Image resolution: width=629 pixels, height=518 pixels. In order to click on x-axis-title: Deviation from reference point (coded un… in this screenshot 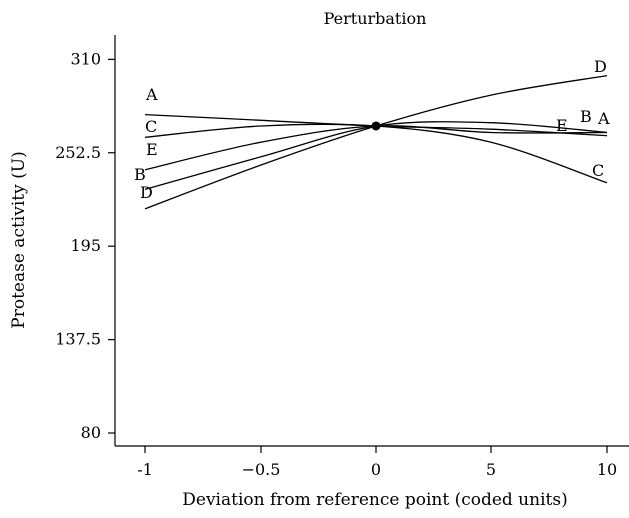, I will do `click(374, 500)`.